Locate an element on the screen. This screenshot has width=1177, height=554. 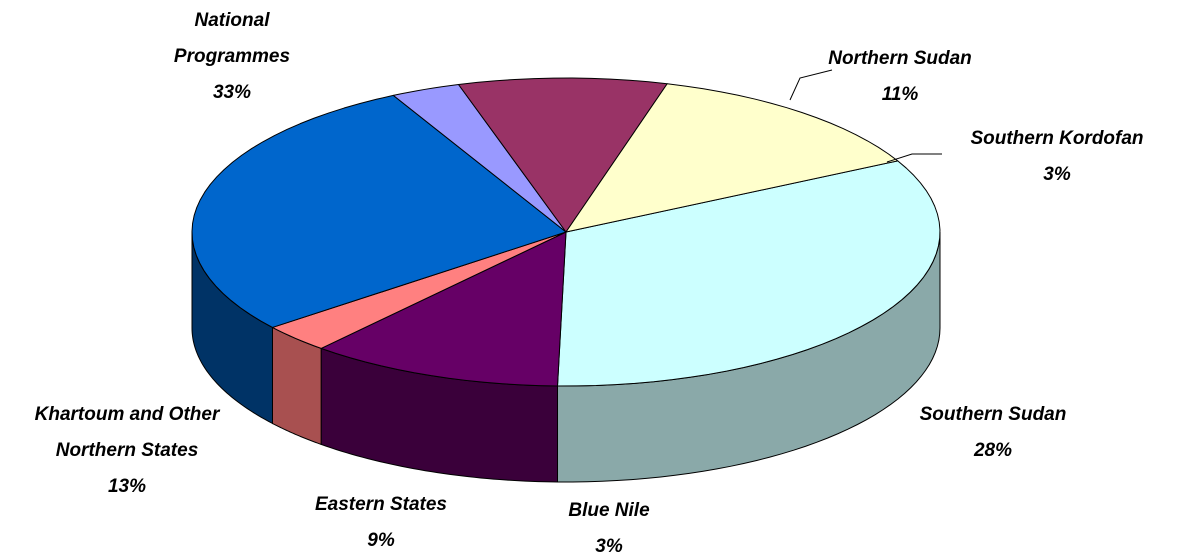
slice-label-northern-sudan: Northern Sudan 11% is located at coordinates (900, 76).